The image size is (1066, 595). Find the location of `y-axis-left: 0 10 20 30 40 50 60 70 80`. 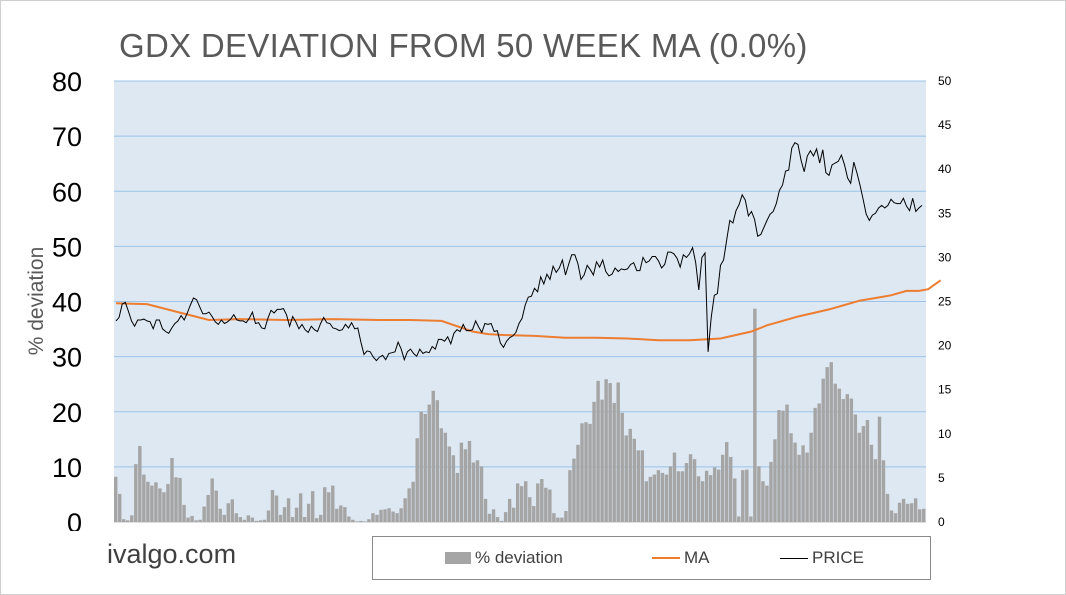

y-axis-left: 0 10 20 30 40 50 60 70 80 is located at coordinates (67, 299).